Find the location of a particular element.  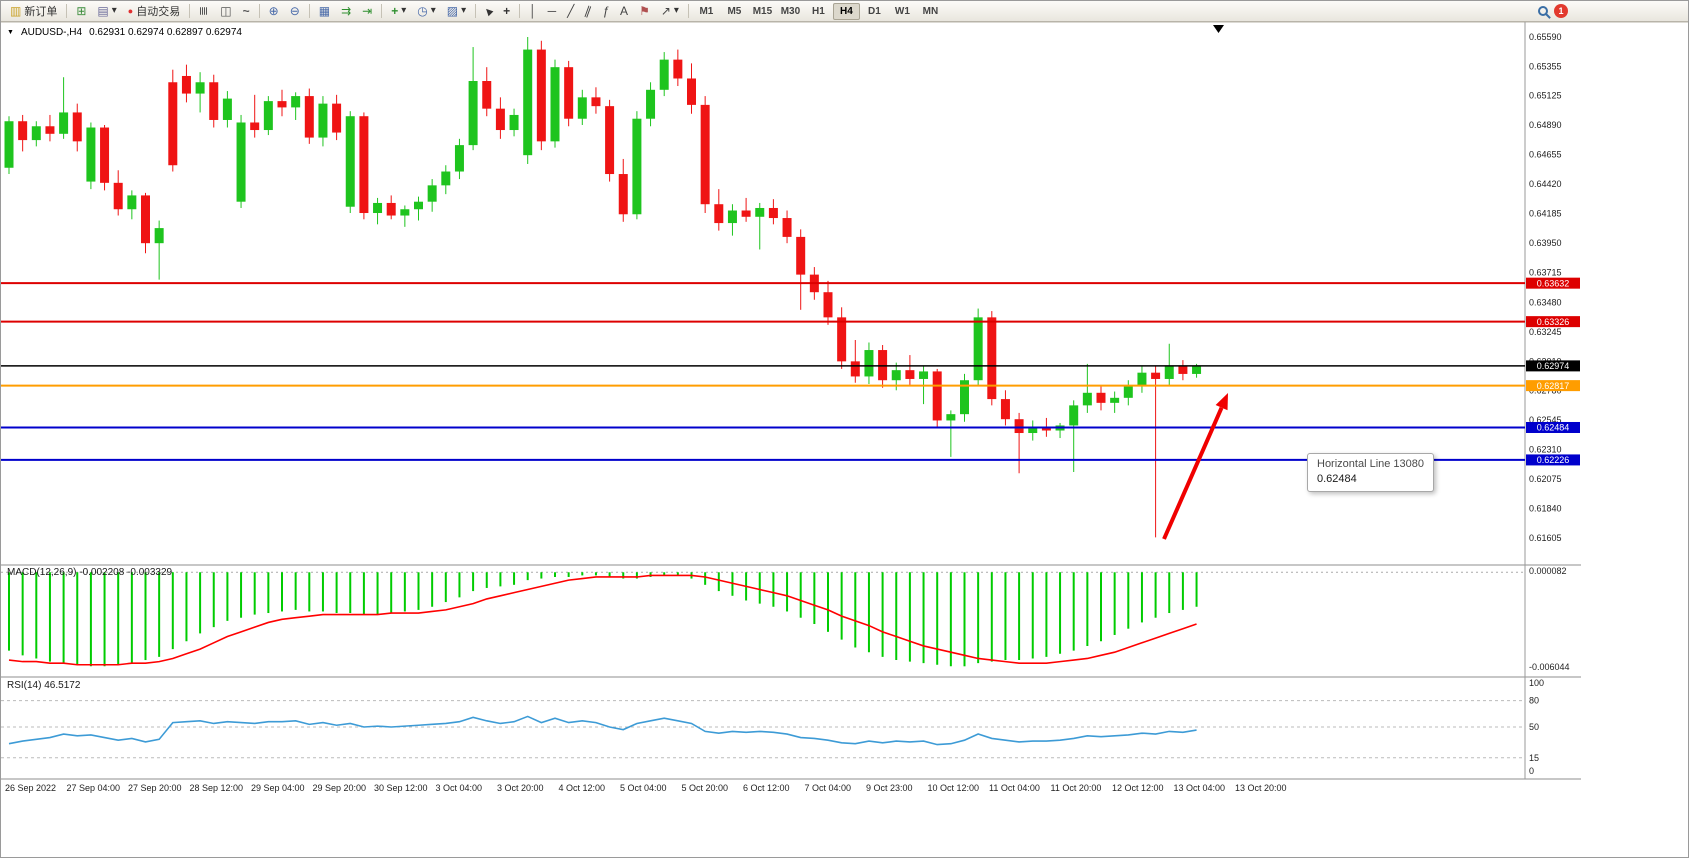

label-button: ⚑ is located at coordinates (644, 11).